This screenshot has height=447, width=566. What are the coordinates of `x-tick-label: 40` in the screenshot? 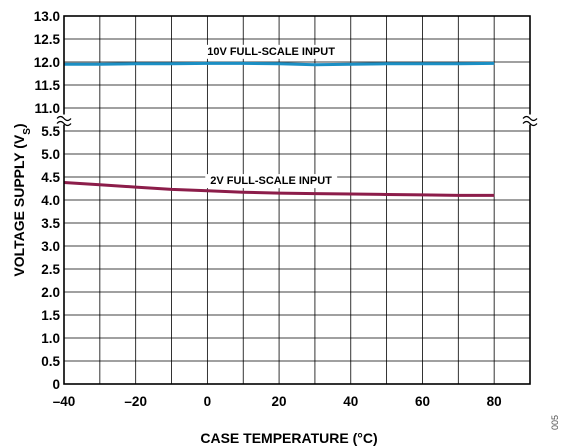 It's located at (350, 401).